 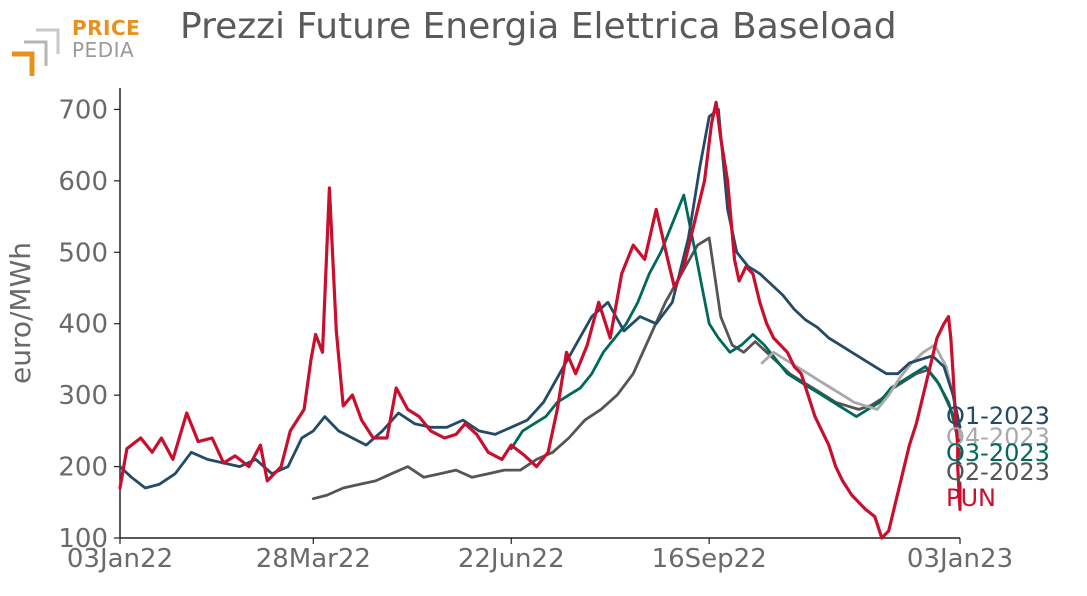 I want to click on y-tick-label: 100, so click(x=83, y=539).